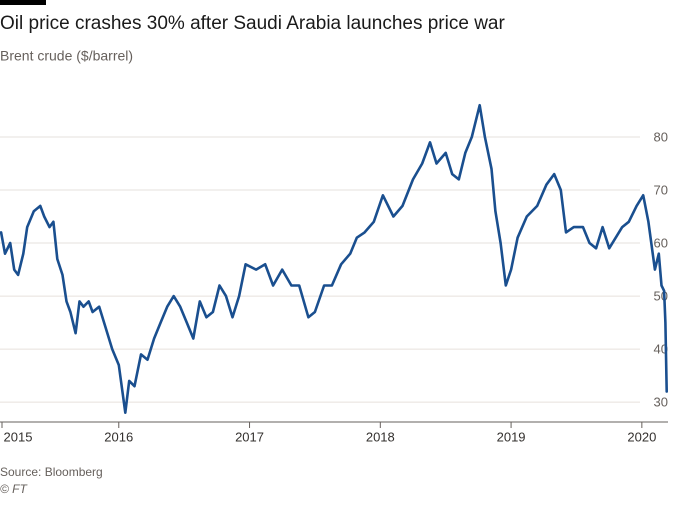 This screenshot has height=505, width=700. I want to click on x-tick-label: 2015, so click(18, 436).